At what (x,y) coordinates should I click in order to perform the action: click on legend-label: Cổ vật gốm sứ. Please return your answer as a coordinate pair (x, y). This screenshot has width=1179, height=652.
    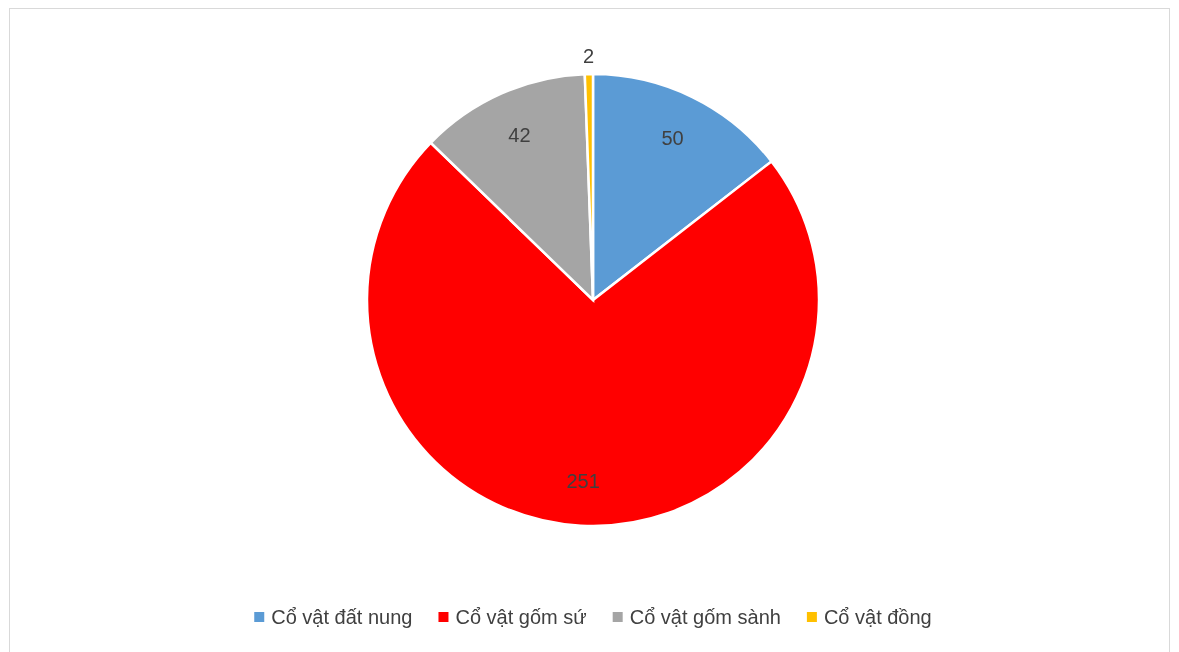
    Looking at the image, I should click on (521, 617).